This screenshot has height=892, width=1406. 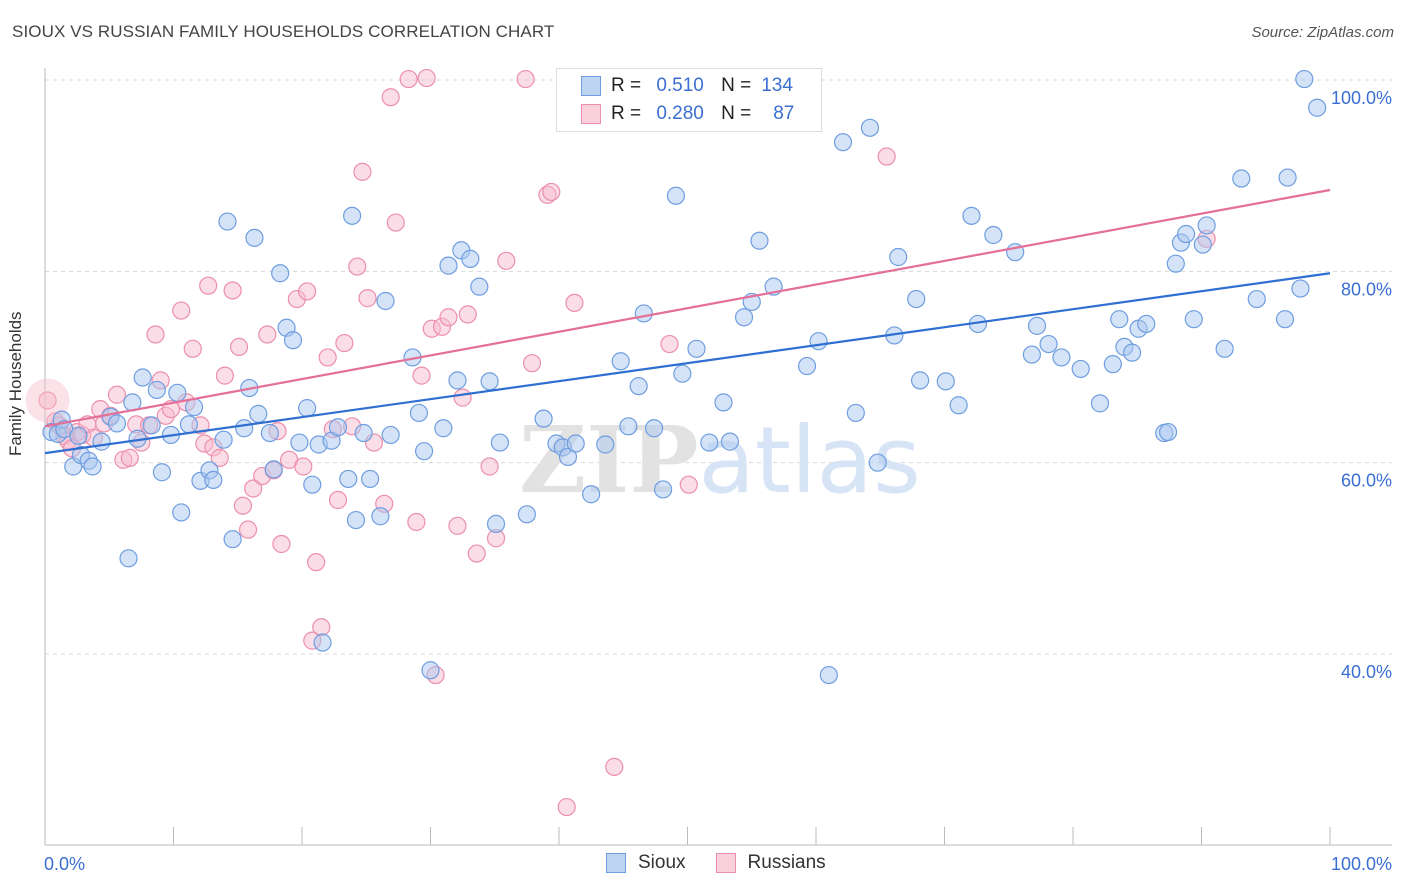 What do you see at coordinates (810, 460) in the screenshot?
I see `watermark-atlas: atlas` at bounding box center [810, 460].